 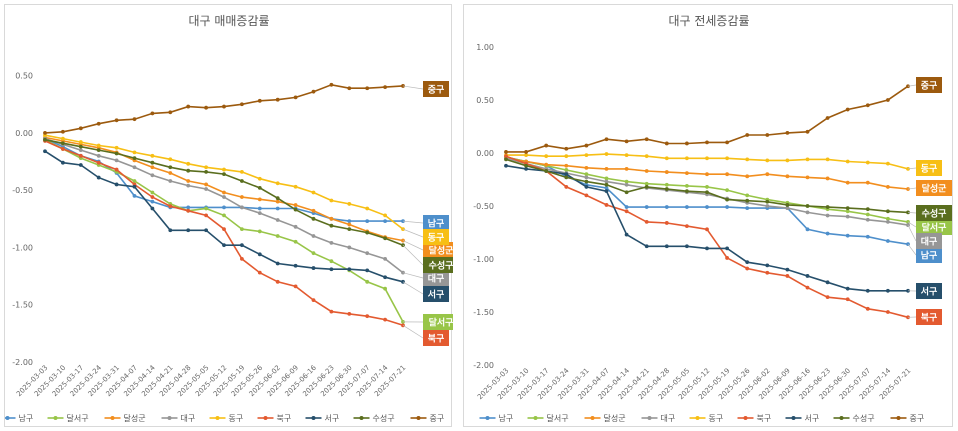 What do you see at coordinates (22, 190) in the screenshot?
I see `y-tick-label: -0.50` at bounding box center [22, 190].